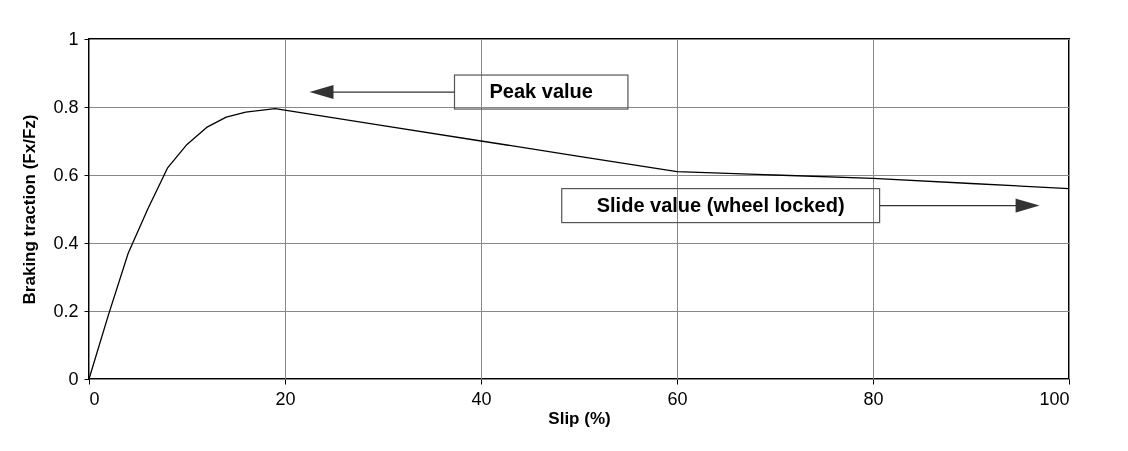 The height and width of the screenshot is (451, 1128). I want to click on x-axis-title: Slip (%), so click(579, 418).